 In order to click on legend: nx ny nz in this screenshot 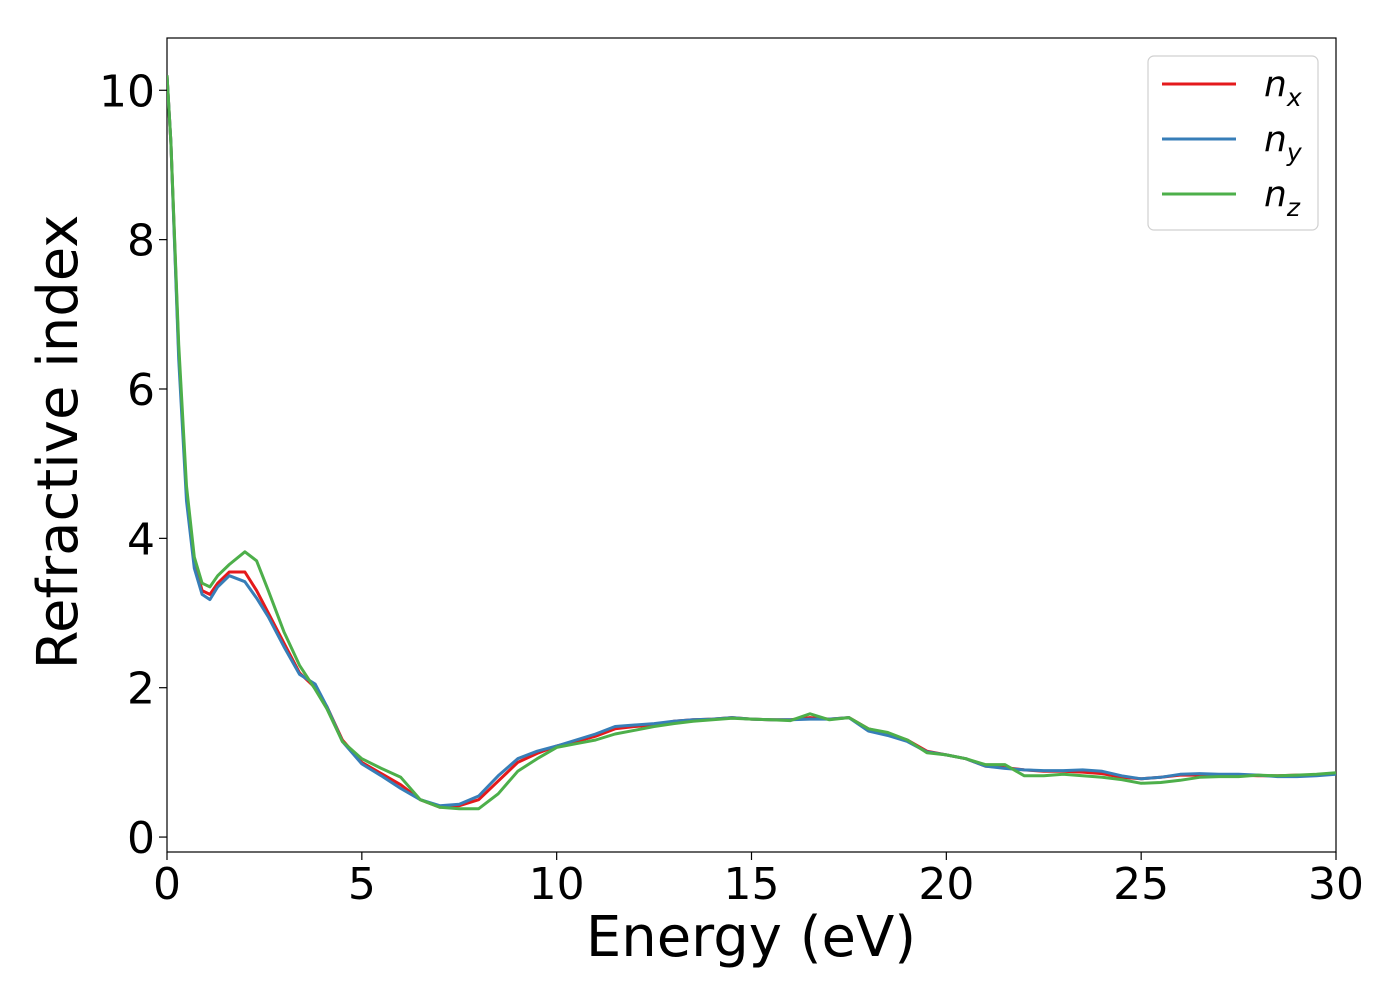, I will do `click(1233, 143)`.